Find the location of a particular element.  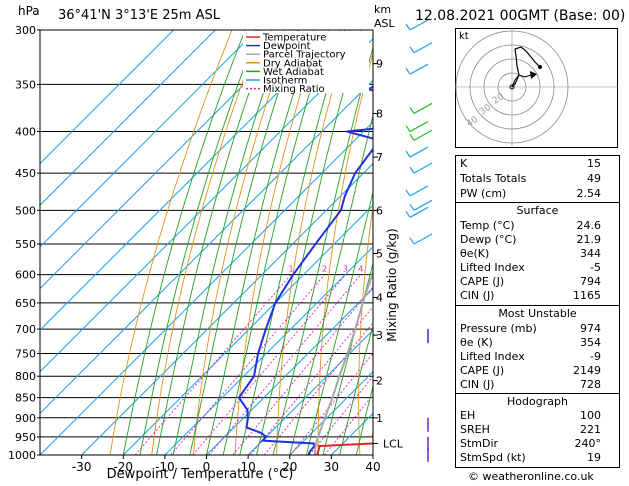

x-tick-label: -10 is located at coordinates (165, 467).